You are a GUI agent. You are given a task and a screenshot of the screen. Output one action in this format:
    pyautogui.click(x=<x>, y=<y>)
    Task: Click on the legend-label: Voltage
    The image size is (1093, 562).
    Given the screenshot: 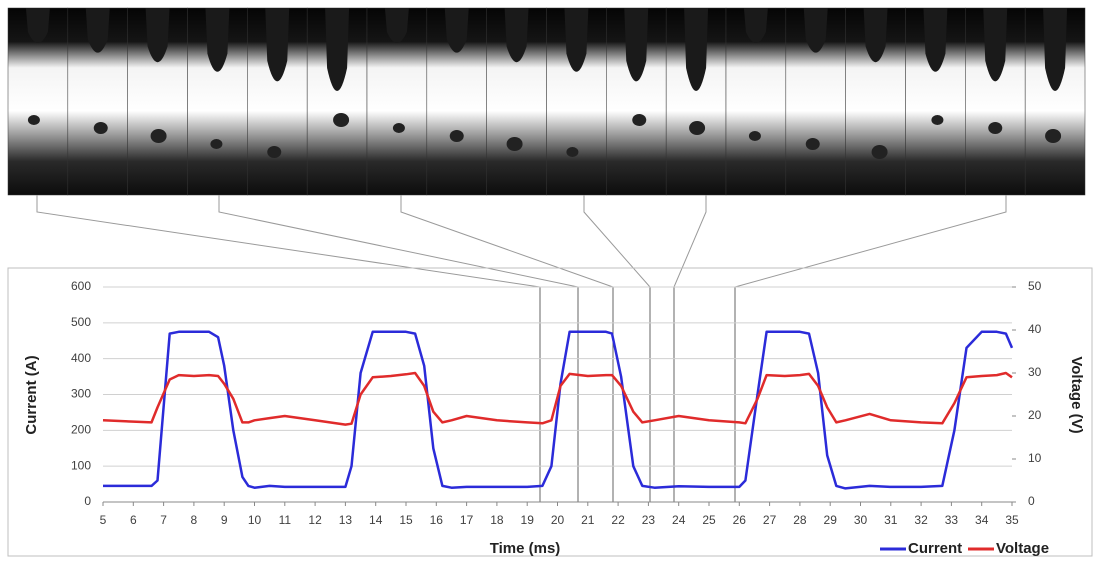 What is the action you would take?
    pyautogui.click(x=1022, y=548)
    